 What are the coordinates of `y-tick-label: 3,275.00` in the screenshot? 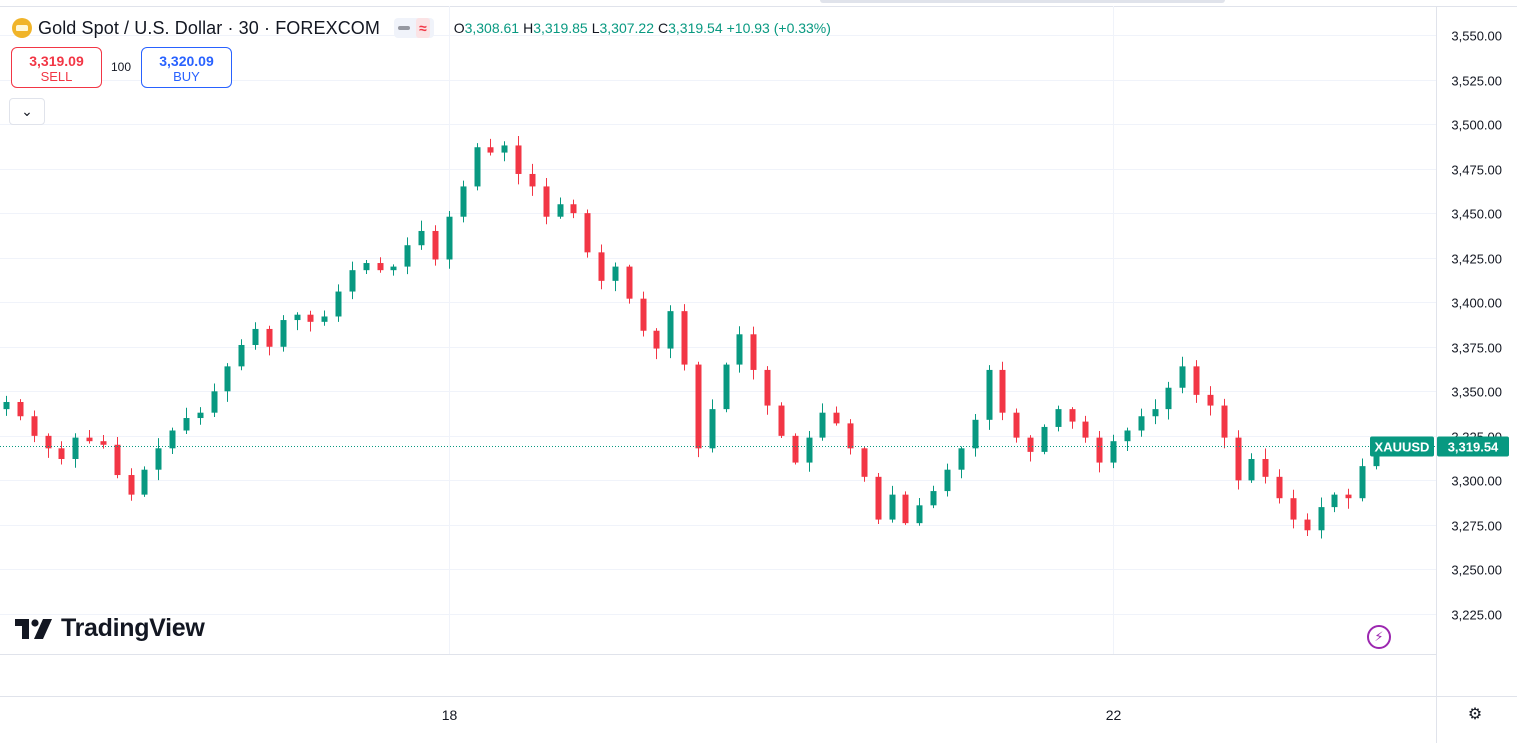 It's located at (1476, 526).